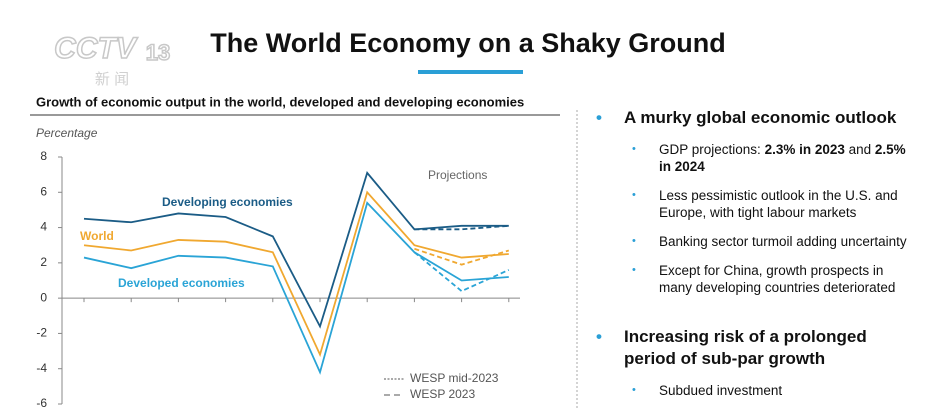  What do you see at coordinates (96, 48) in the screenshot?
I see `watermark-logo: CCTV` at bounding box center [96, 48].